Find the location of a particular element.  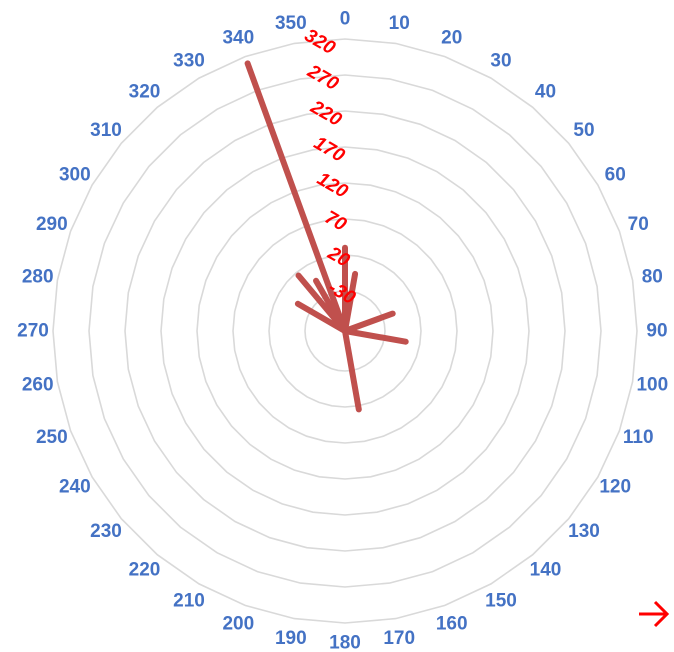

angle-label-280: 280 is located at coordinates (38, 276).